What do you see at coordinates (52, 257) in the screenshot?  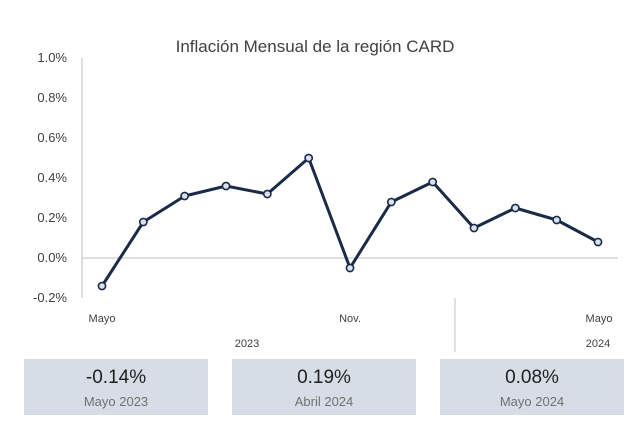 I see `y-tick-label: 0.0%` at bounding box center [52, 257].